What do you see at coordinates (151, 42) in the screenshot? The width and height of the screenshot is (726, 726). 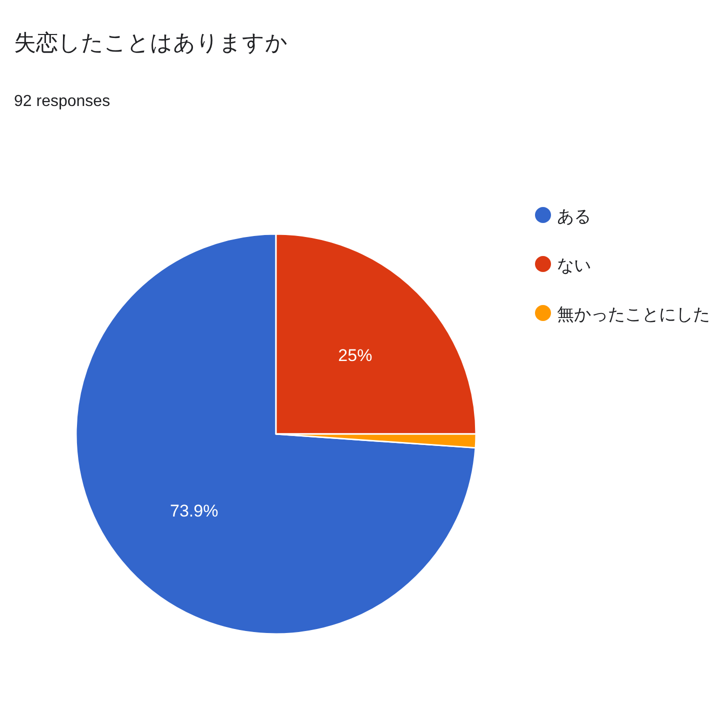 I see `chart-title: 失恋したことはありますか` at bounding box center [151, 42].